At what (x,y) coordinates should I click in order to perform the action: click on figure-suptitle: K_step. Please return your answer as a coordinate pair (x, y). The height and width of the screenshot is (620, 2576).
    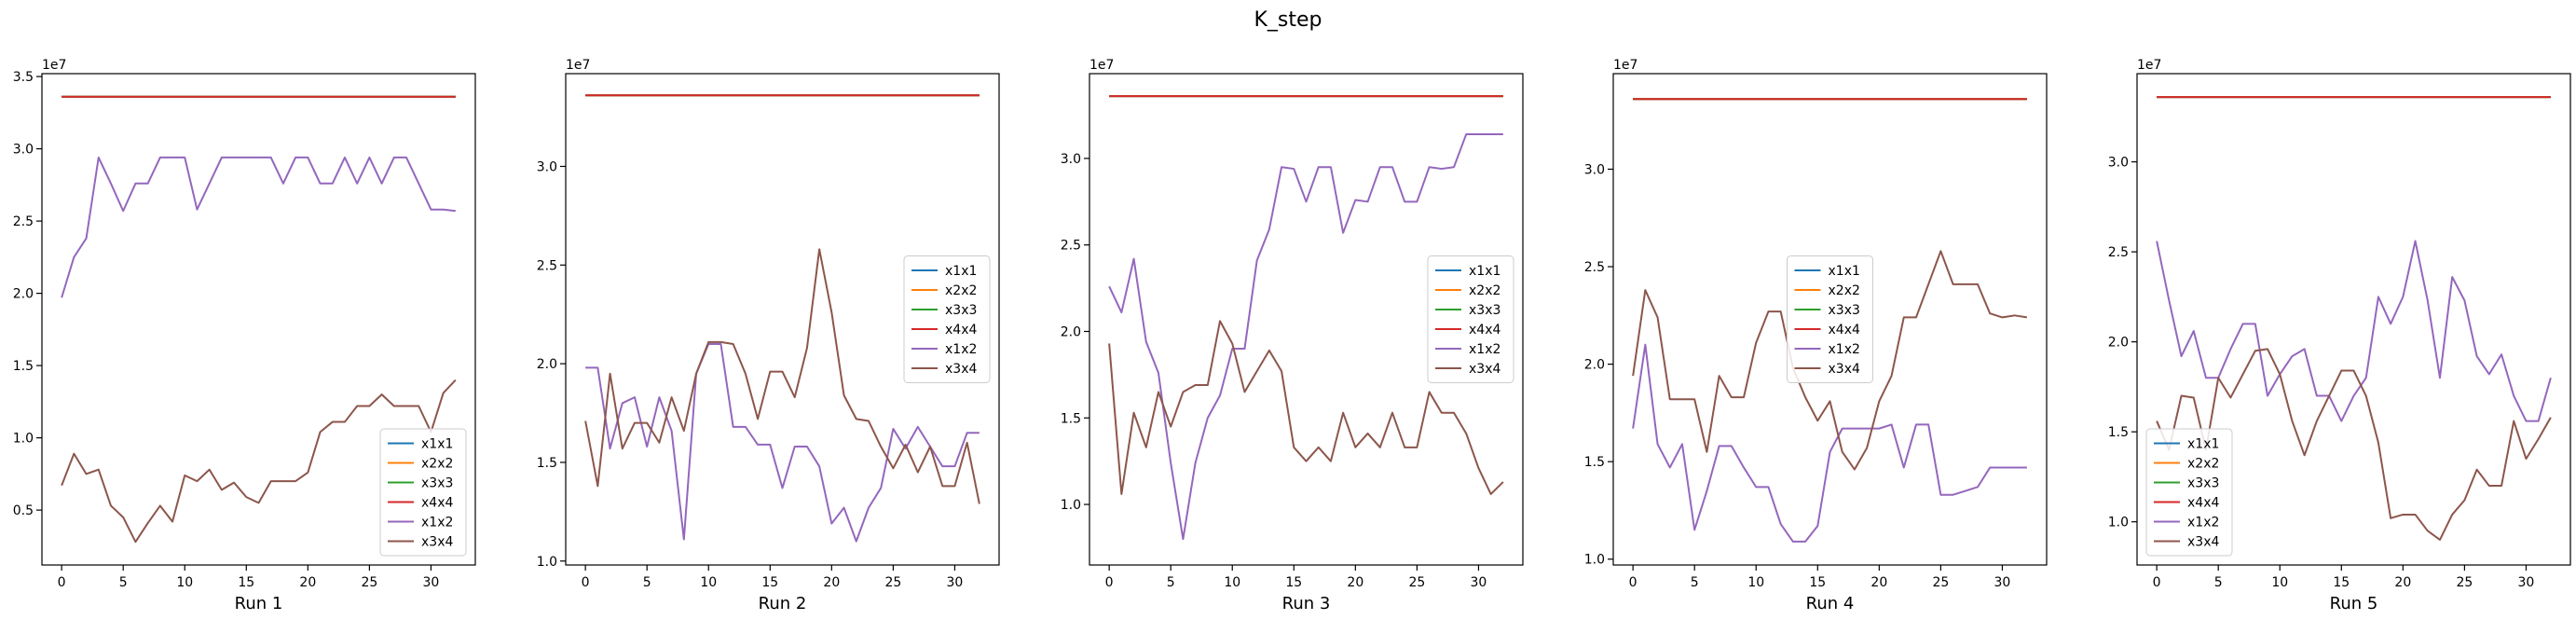
    Looking at the image, I should click on (1288, 20).